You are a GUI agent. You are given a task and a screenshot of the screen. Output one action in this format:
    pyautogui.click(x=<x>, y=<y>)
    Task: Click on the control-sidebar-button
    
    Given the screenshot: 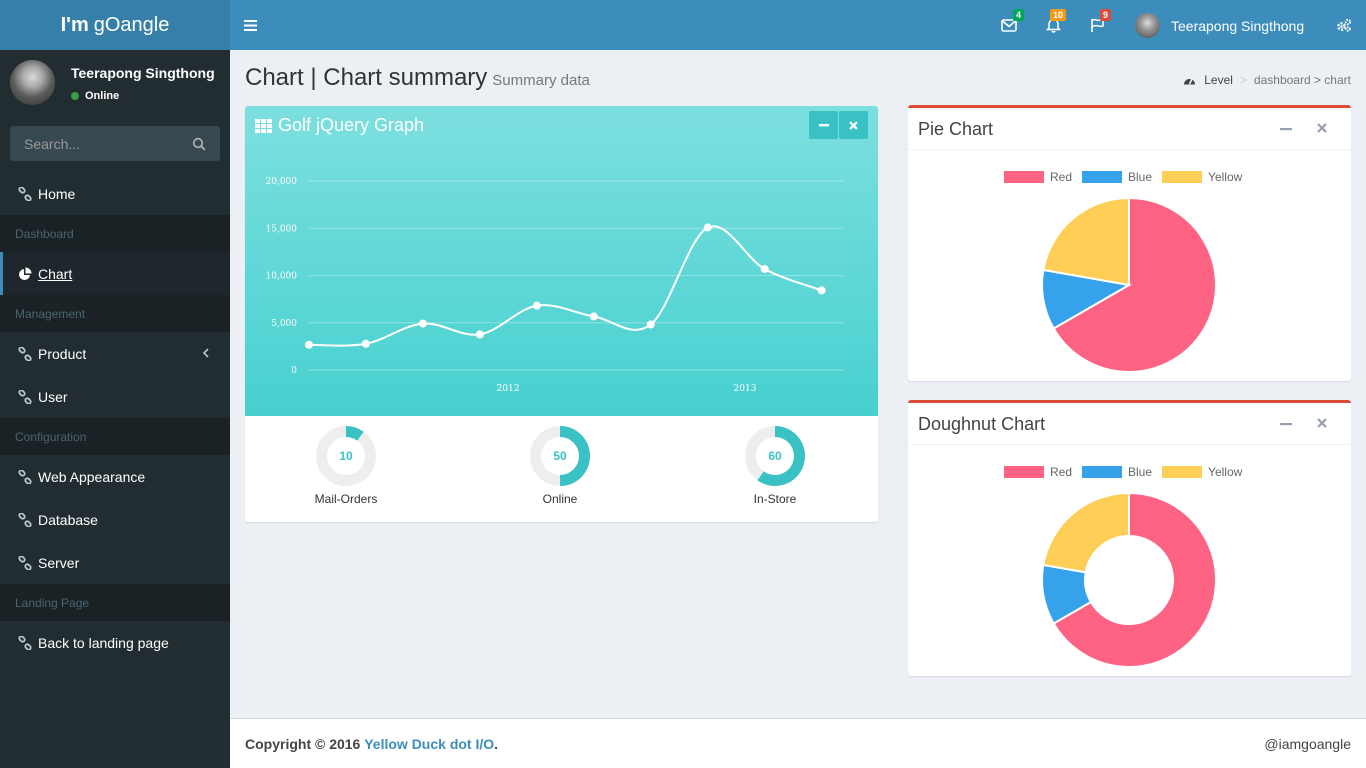 What is the action you would take?
    pyautogui.click(x=1344, y=25)
    